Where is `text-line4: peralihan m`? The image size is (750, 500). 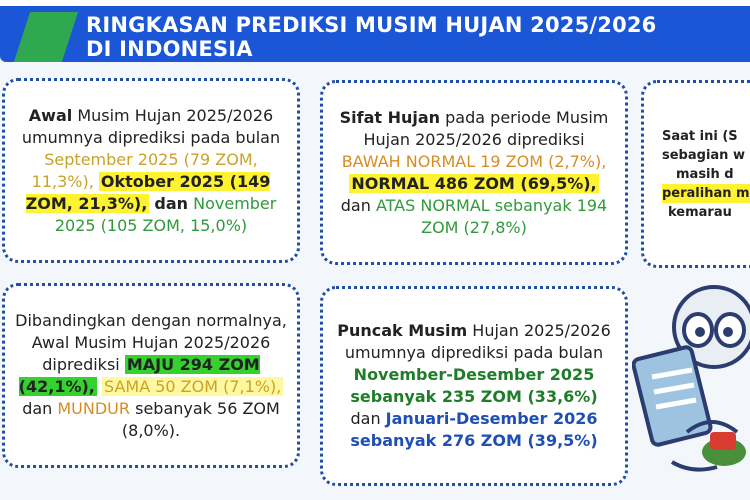
text-line4: peralihan m is located at coordinates (706, 193).